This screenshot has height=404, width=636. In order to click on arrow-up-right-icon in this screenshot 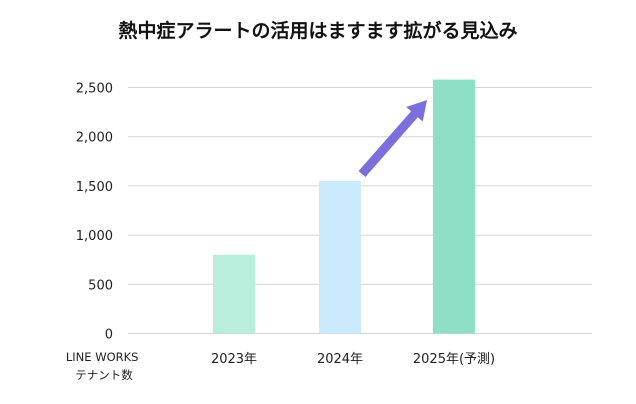, I will do `click(392, 138)`.